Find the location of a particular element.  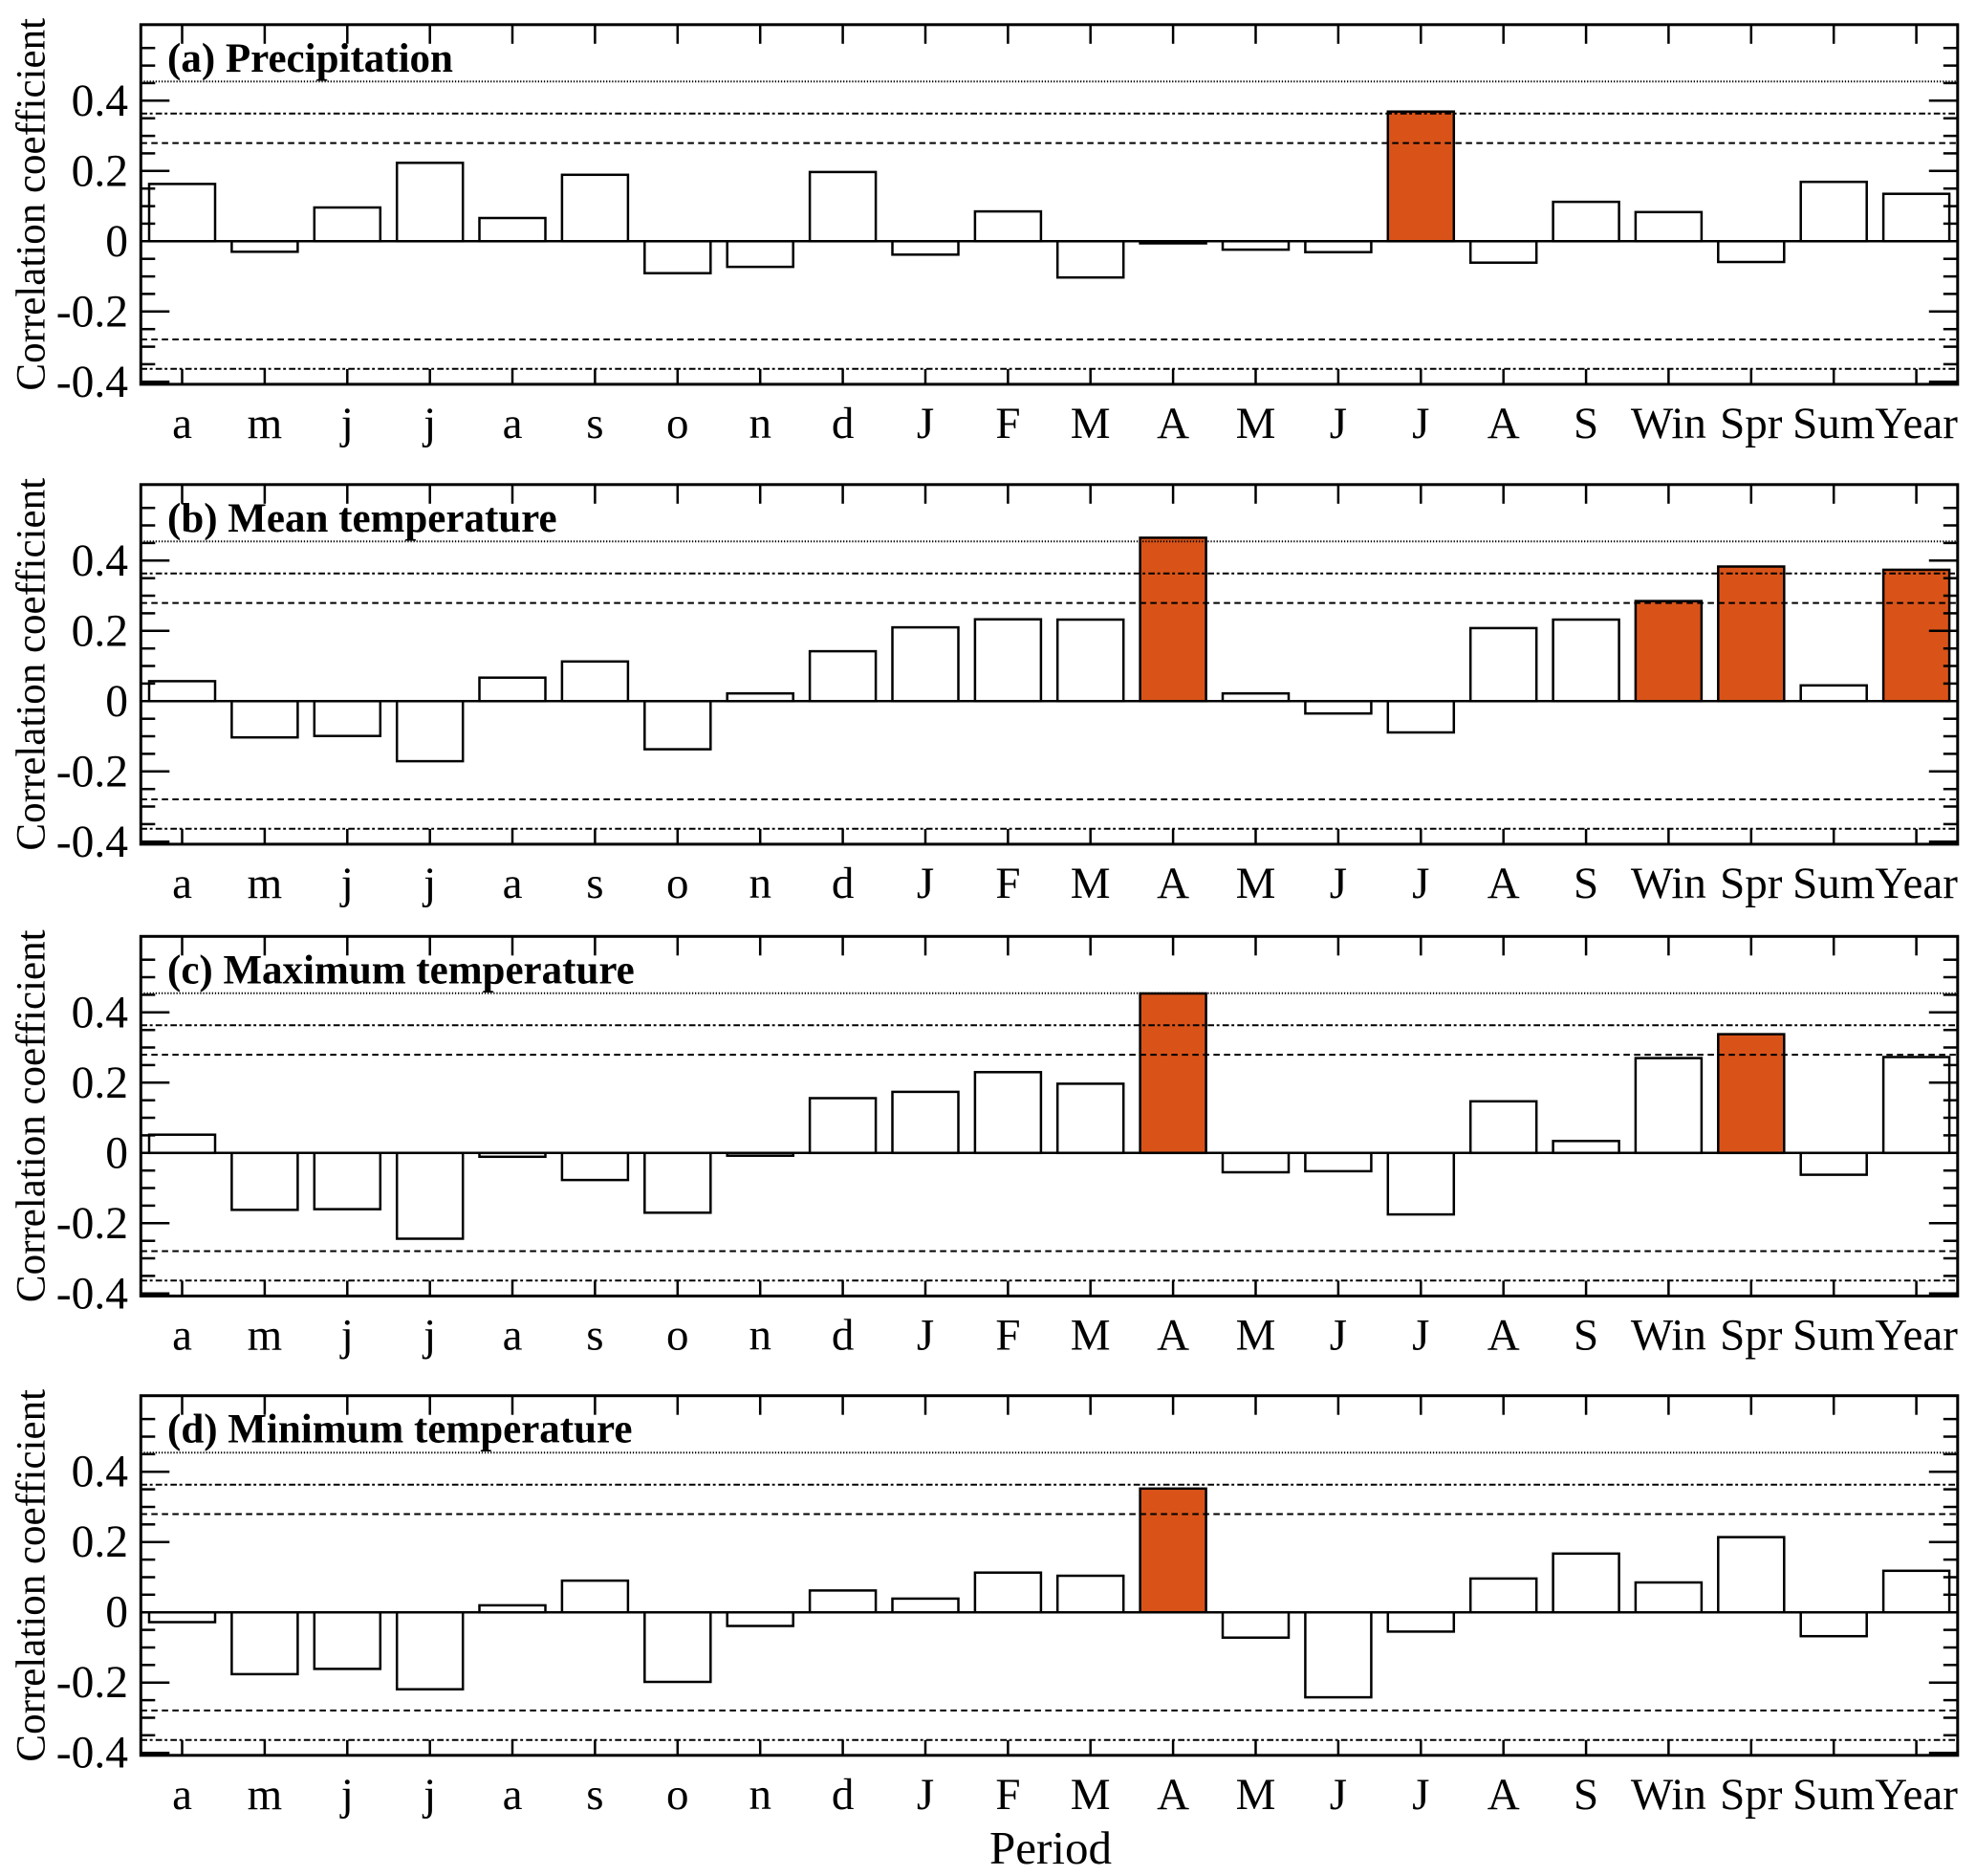

svg-text: (d) Minimum temperature is located at coordinates (399, 1429).